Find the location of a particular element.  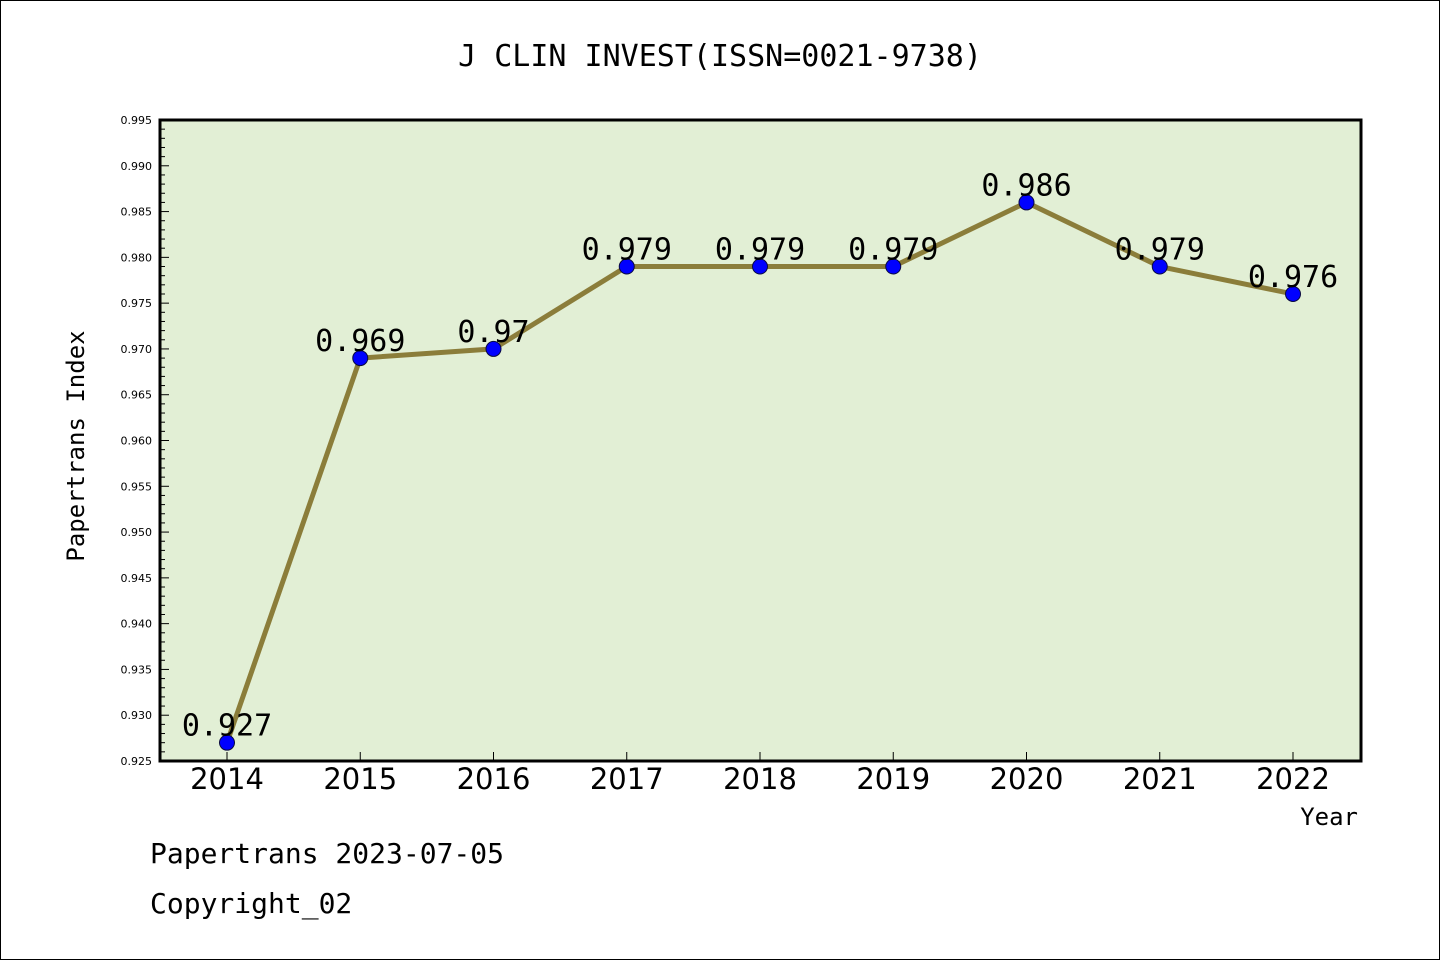

y-tick-label: 0.930 is located at coordinates (137, 715).